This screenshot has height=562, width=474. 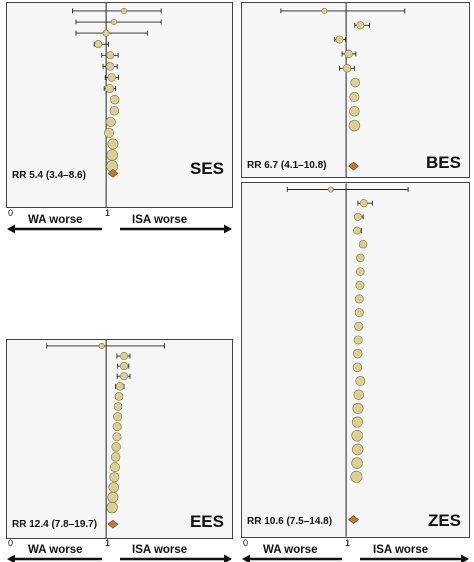 What do you see at coordinates (354, 166) in the screenshot?
I see `pooled-diamond-bes` at bounding box center [354, 166].